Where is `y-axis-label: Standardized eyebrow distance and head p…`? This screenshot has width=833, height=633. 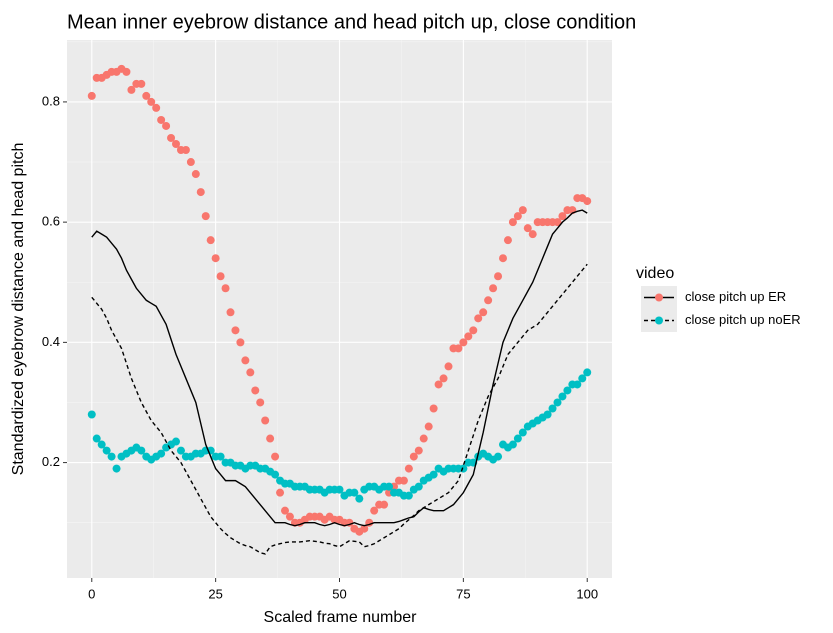 y-axis-label: Standardized eyebrow distance and head p… is located at coordinates (18, 309).